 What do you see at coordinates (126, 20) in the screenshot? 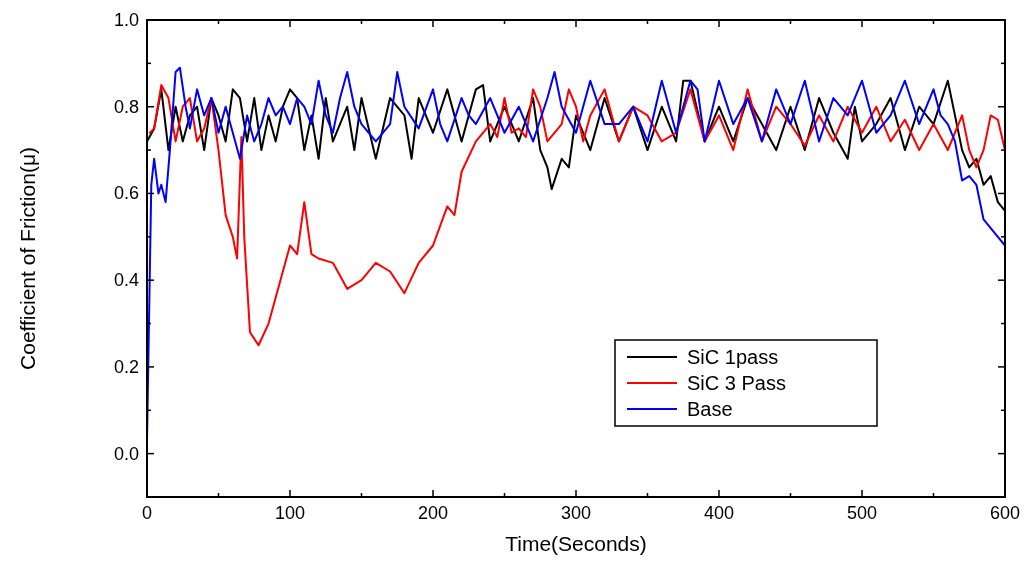
I see `y-tick-label: 1.0` at bounding box center [126, 20].